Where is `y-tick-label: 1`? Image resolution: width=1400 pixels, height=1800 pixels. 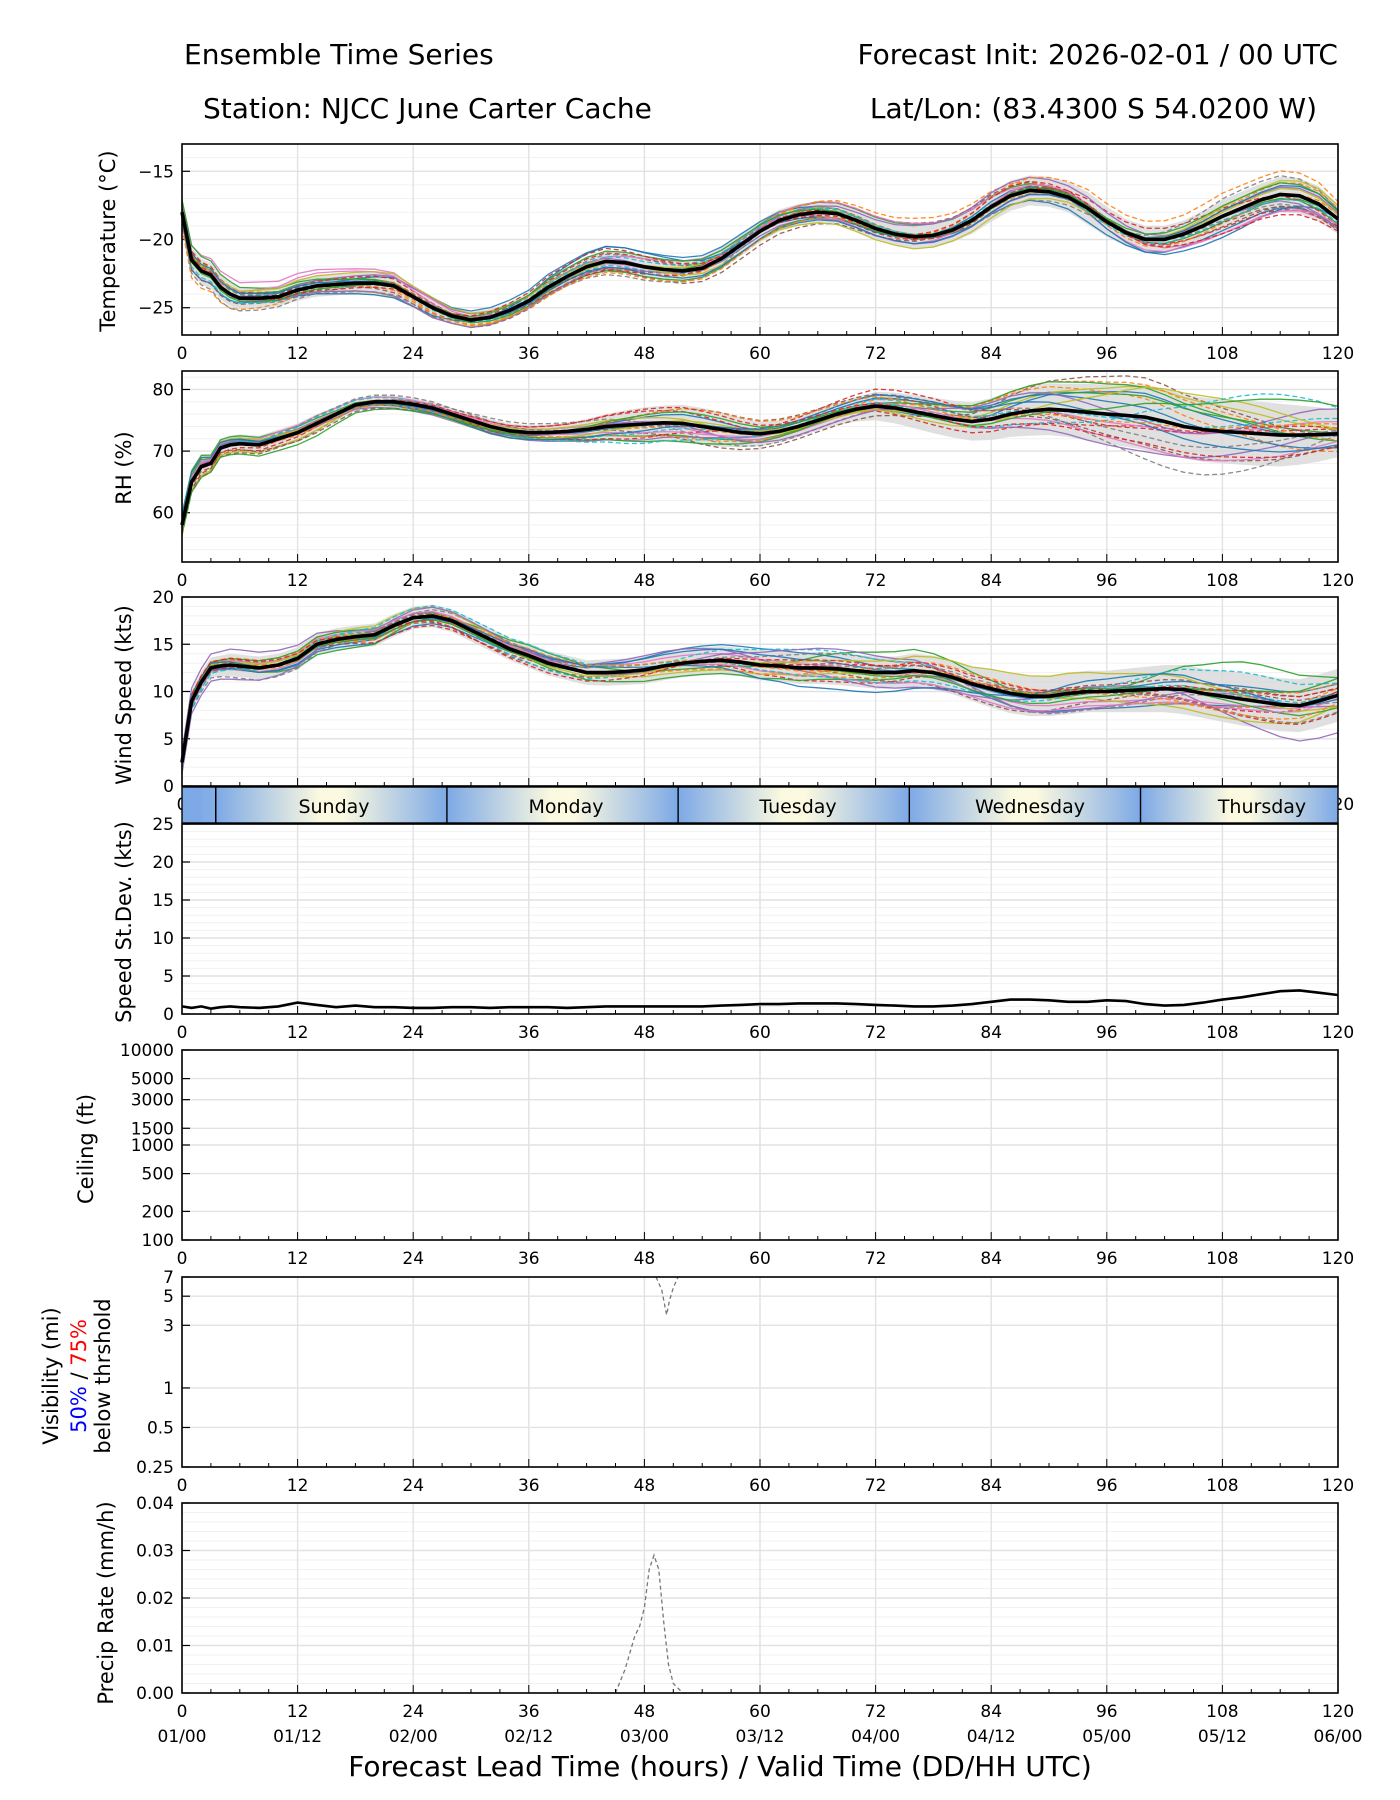 y-tick-label: 1 is located at coordinates (168, 1389).